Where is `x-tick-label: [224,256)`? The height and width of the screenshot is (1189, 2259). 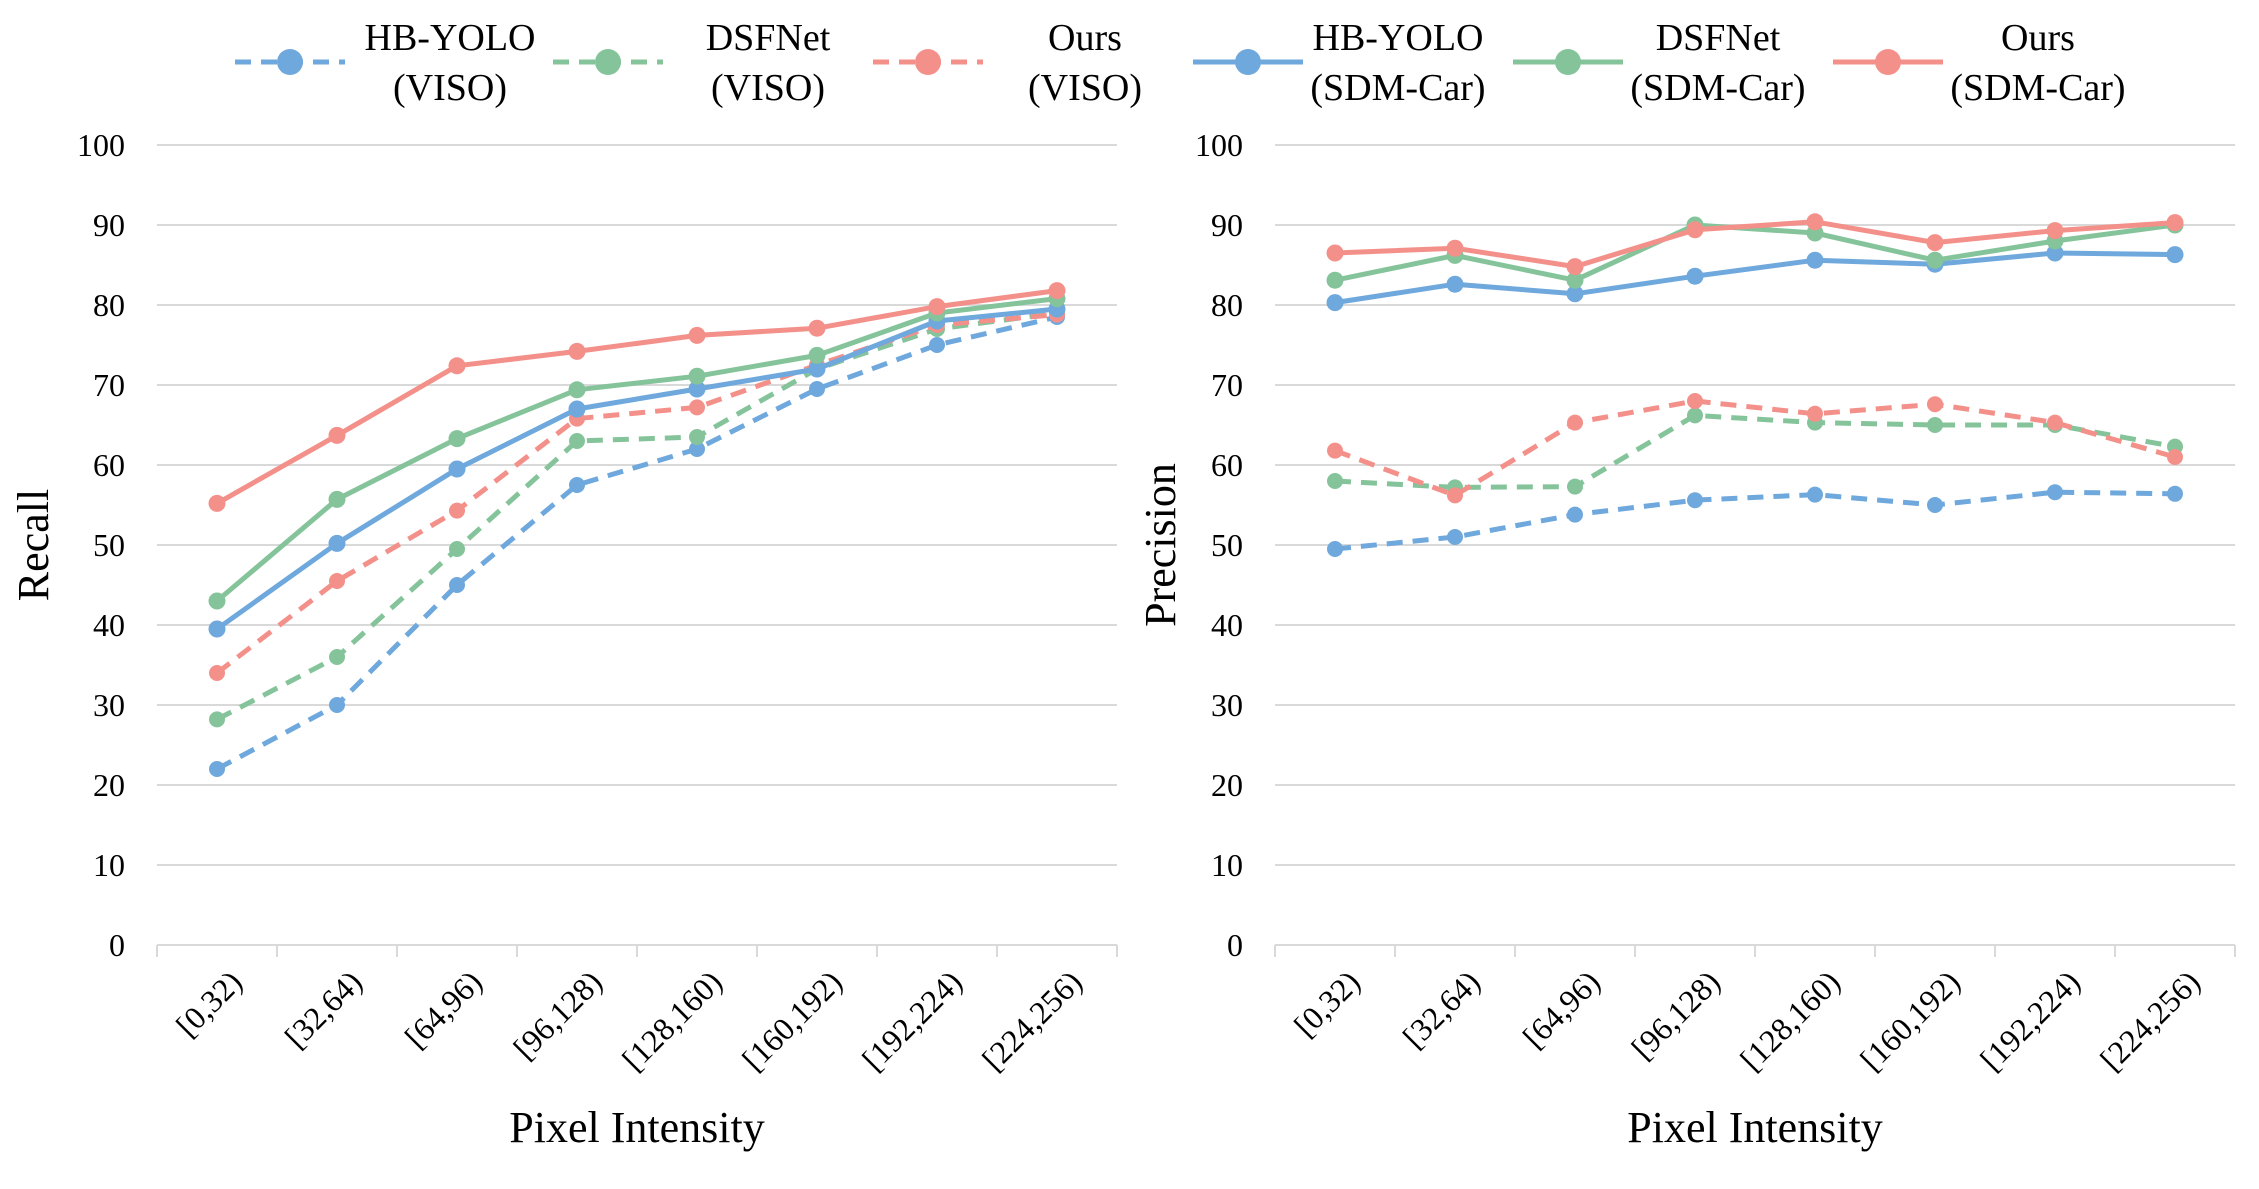 x-tick-label: [224,256) is located at coordinates (1032, 1020).